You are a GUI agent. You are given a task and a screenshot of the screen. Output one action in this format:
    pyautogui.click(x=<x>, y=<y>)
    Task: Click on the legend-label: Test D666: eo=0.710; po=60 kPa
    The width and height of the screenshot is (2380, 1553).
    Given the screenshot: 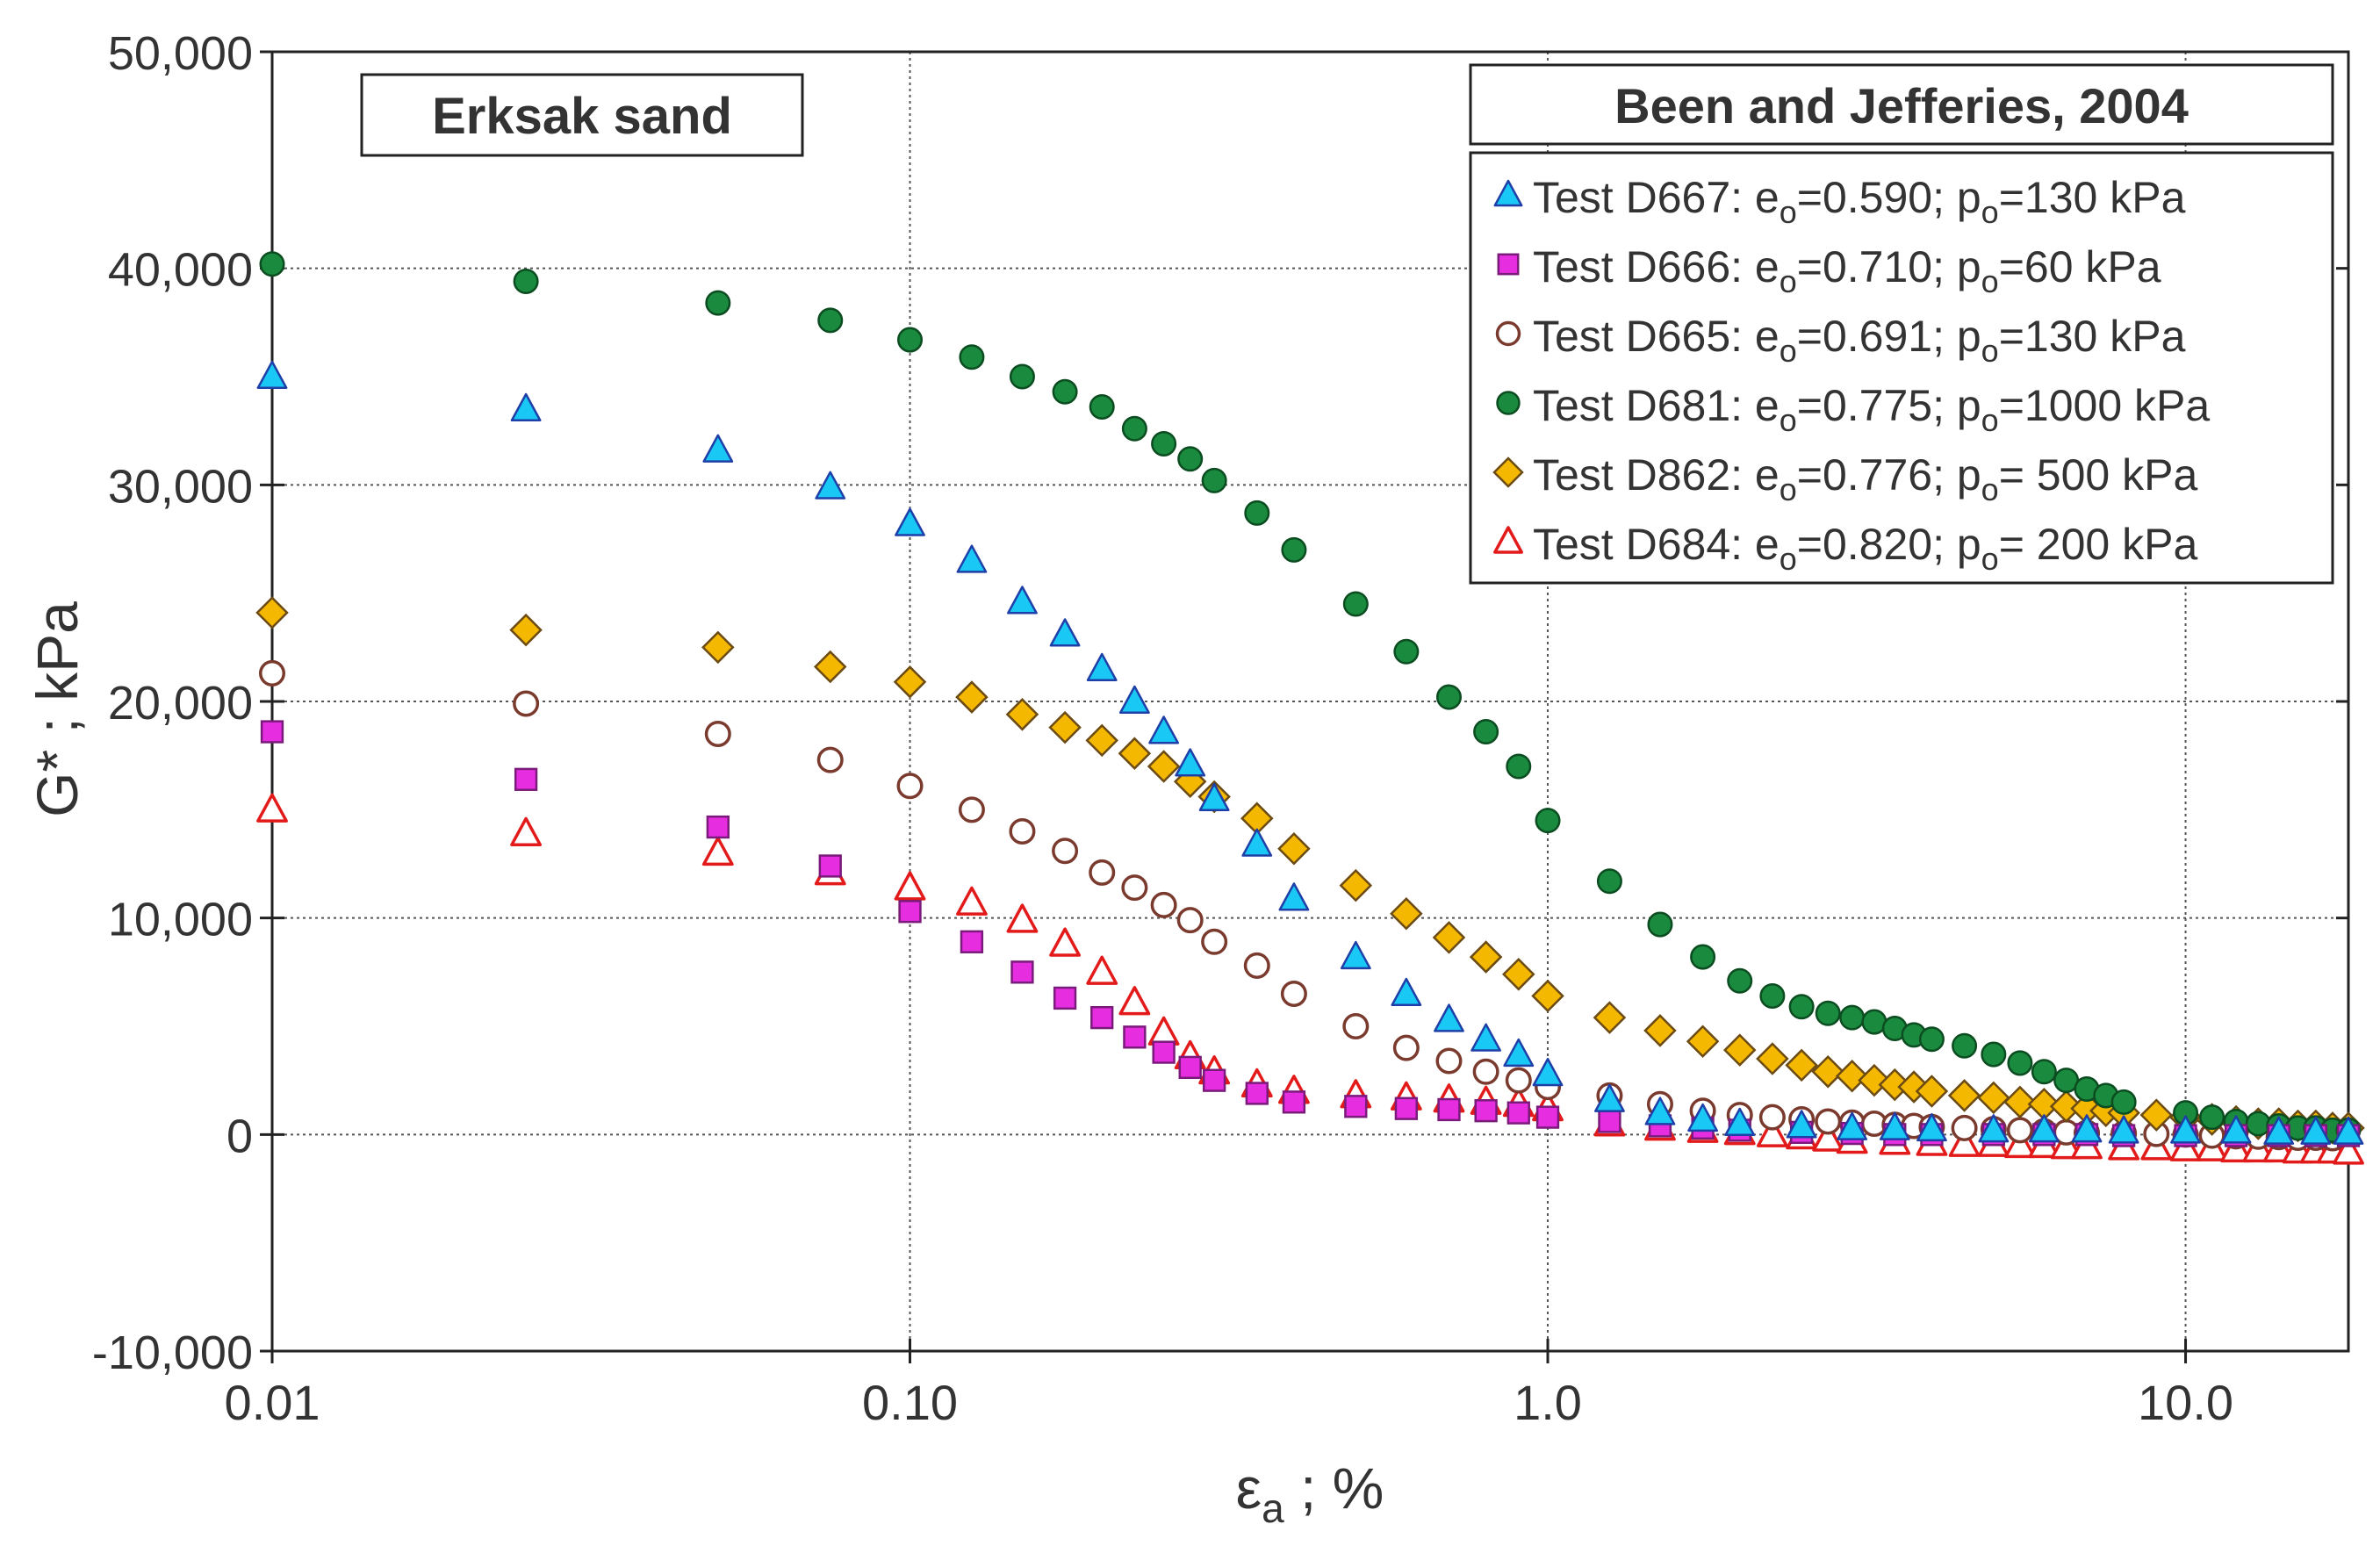 What is the action you would take?
    pyautogui.click(x=1847, y=270)
    